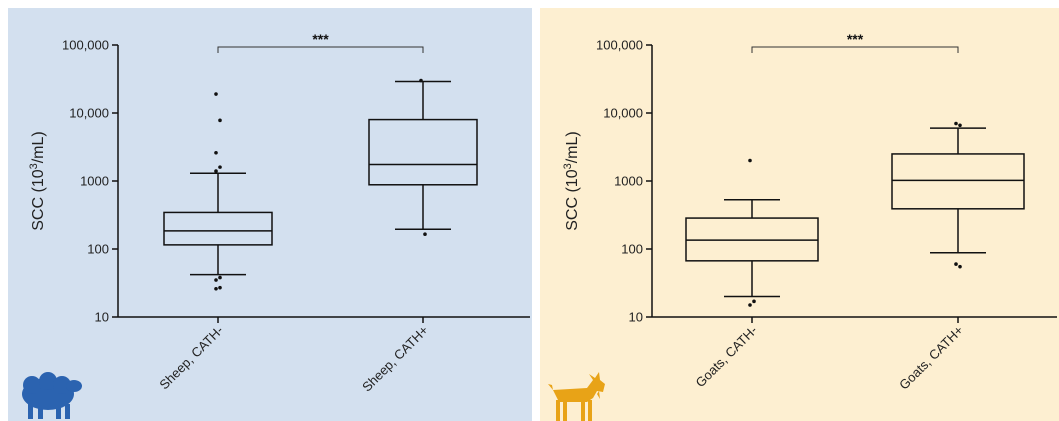  Describe the element at coordinates (550, 387) in the screenshot. I see `goat-tail` at that location.